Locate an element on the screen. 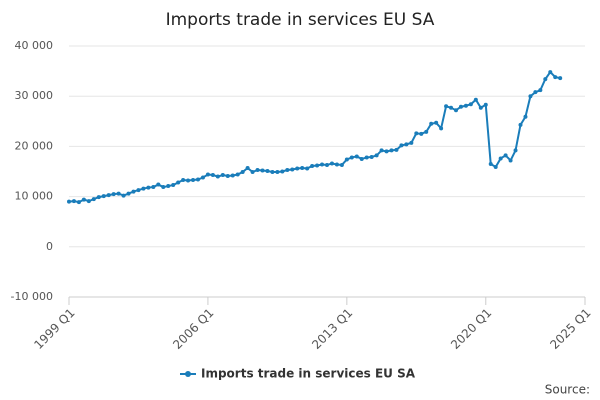 The width and height of the screenshot is (600, 400). y-tick-label: -10 000 is located at coordinates (32, 296).